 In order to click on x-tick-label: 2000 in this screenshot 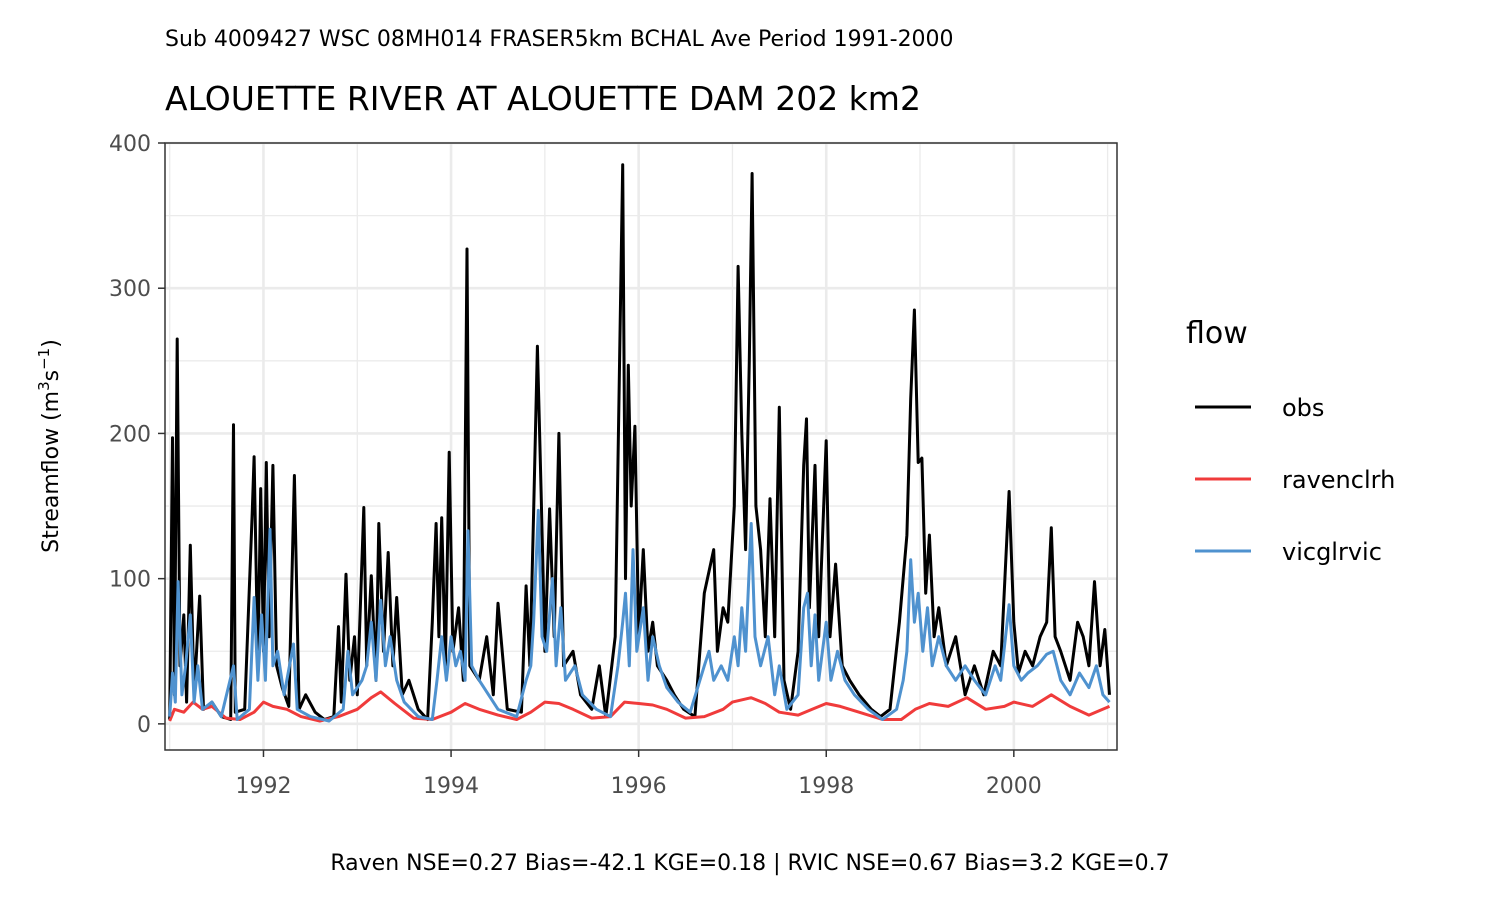, I will do `click(1014, 786)`.